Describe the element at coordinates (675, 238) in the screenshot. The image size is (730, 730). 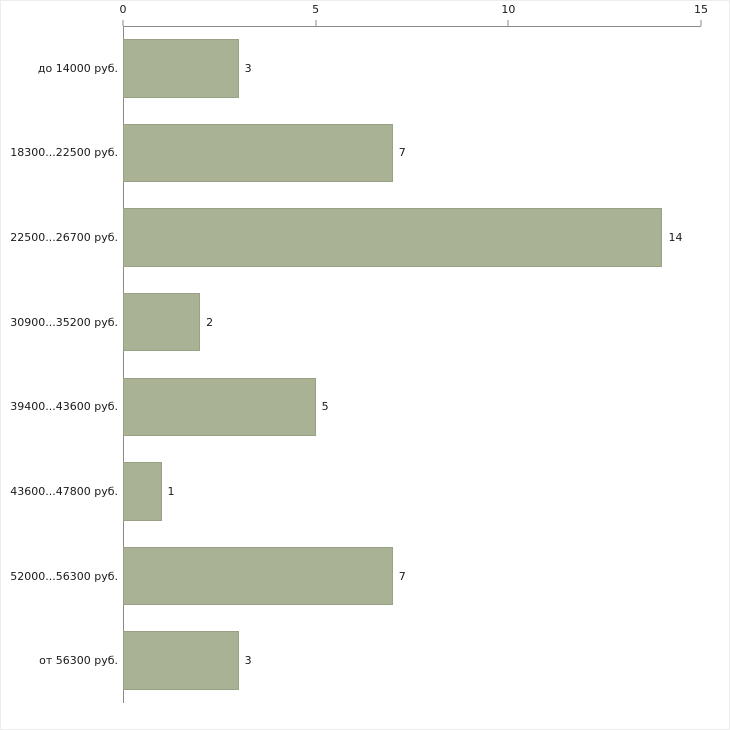
I see `value-label: 14` at that location.